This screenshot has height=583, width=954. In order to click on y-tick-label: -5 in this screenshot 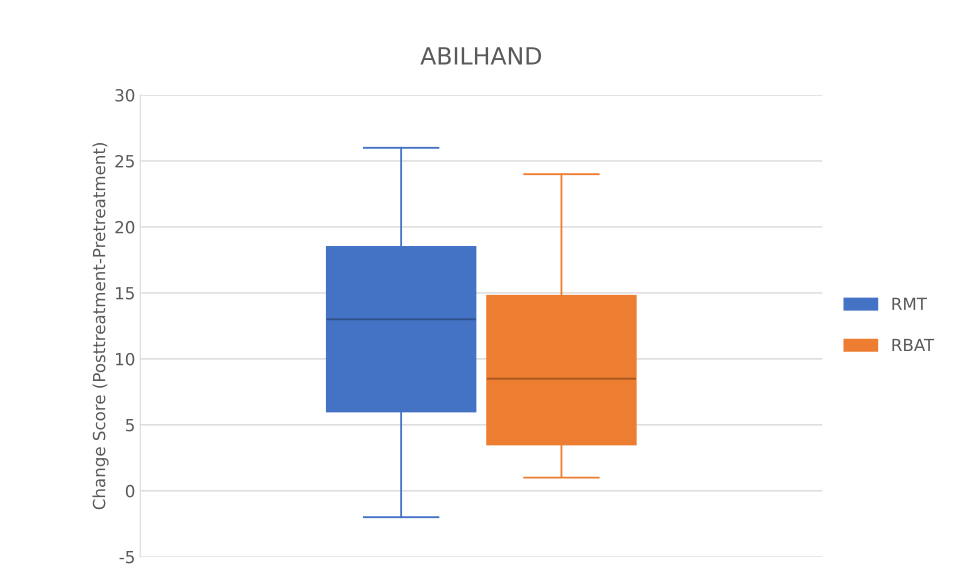, I will do `click(127, 557)`.